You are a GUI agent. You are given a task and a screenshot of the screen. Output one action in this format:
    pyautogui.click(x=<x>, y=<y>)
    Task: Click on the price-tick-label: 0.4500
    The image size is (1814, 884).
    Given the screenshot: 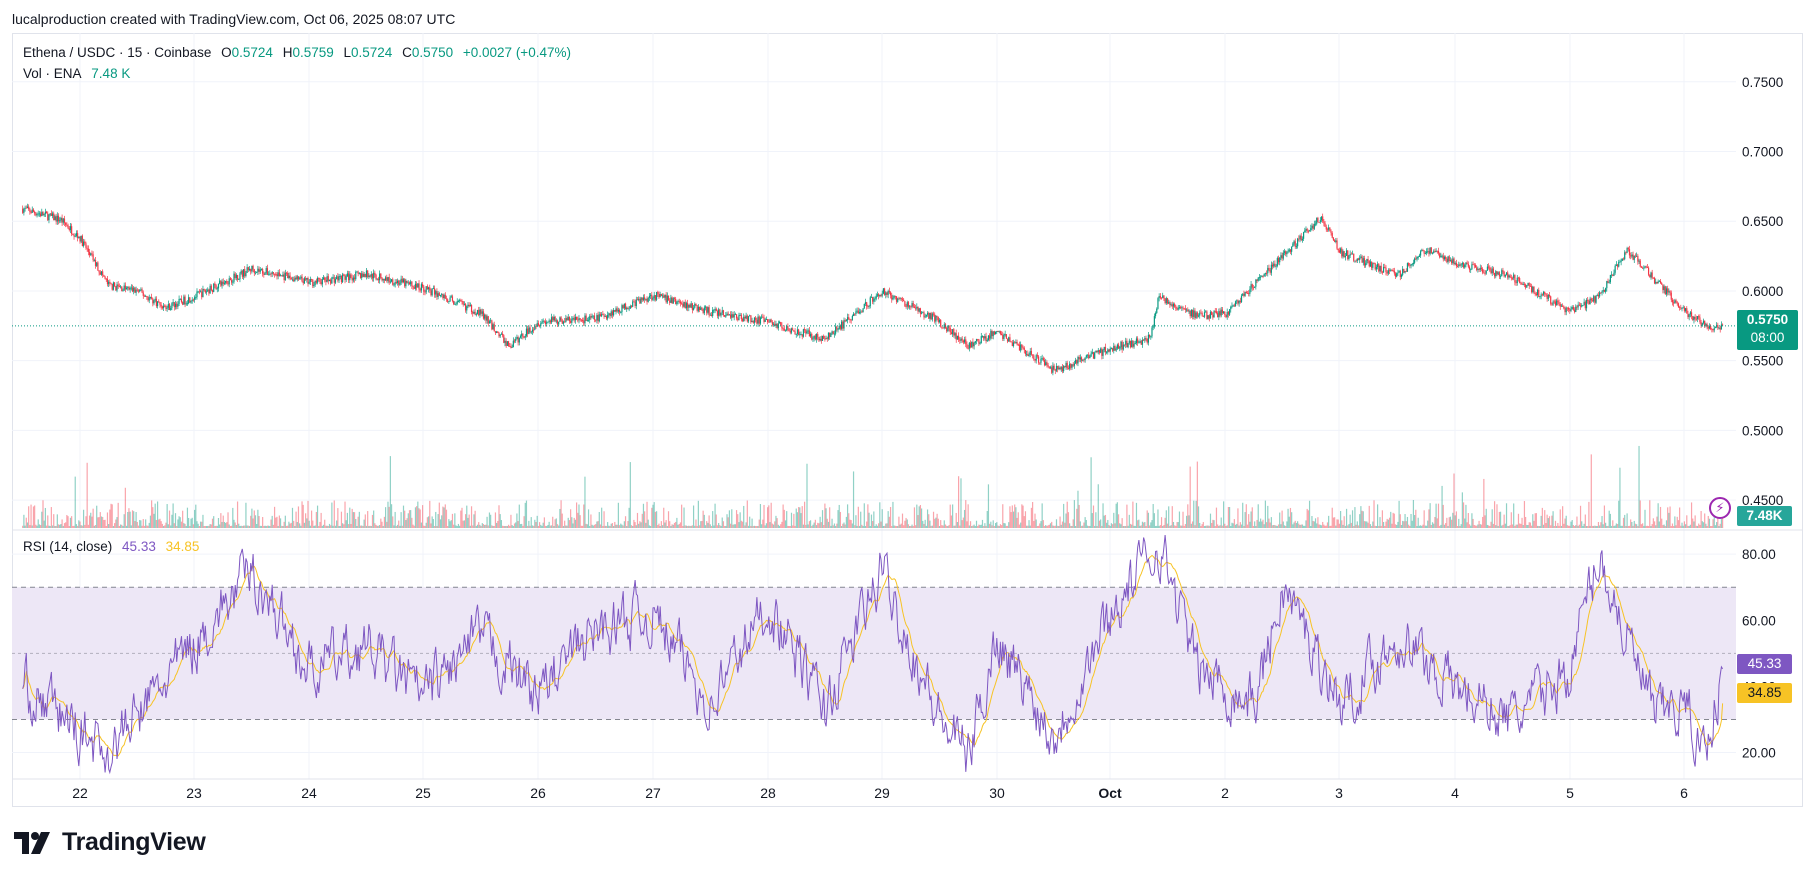 What is the action you would take?
    pyautogui.click(x=1762, y=500)
    